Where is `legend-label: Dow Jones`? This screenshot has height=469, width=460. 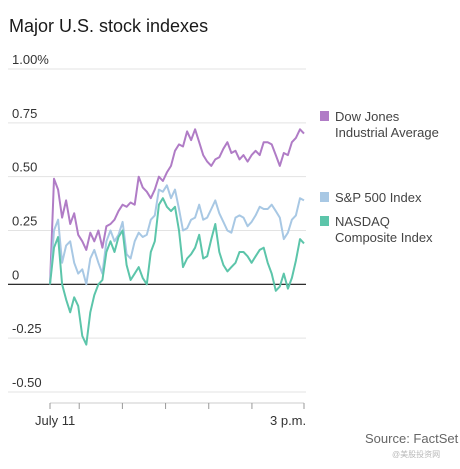
legend-label: Dow Jones is located at coordinates (367, 116).